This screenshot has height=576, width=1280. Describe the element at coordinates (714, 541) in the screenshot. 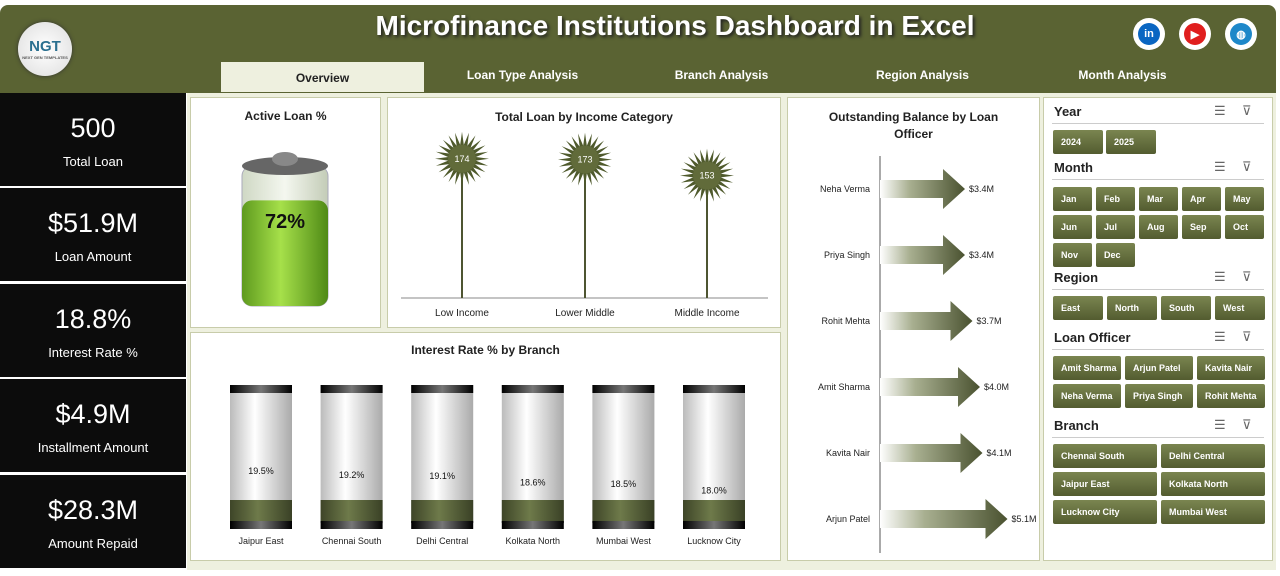

I see `category-label: Lucknow City` at that location.